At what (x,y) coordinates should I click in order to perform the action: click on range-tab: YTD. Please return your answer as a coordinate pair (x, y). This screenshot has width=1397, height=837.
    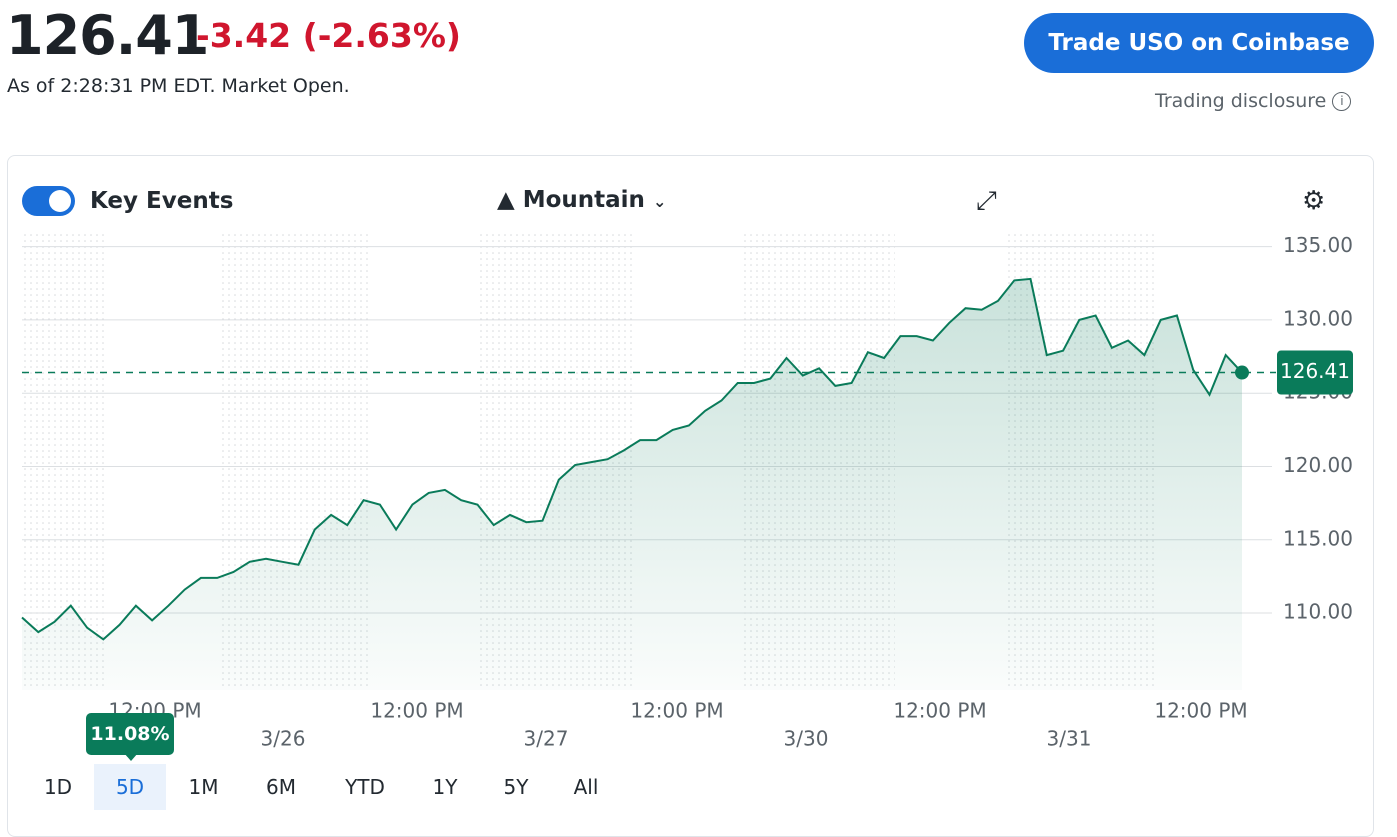
    Looking at the image, I should click on (365, 787).